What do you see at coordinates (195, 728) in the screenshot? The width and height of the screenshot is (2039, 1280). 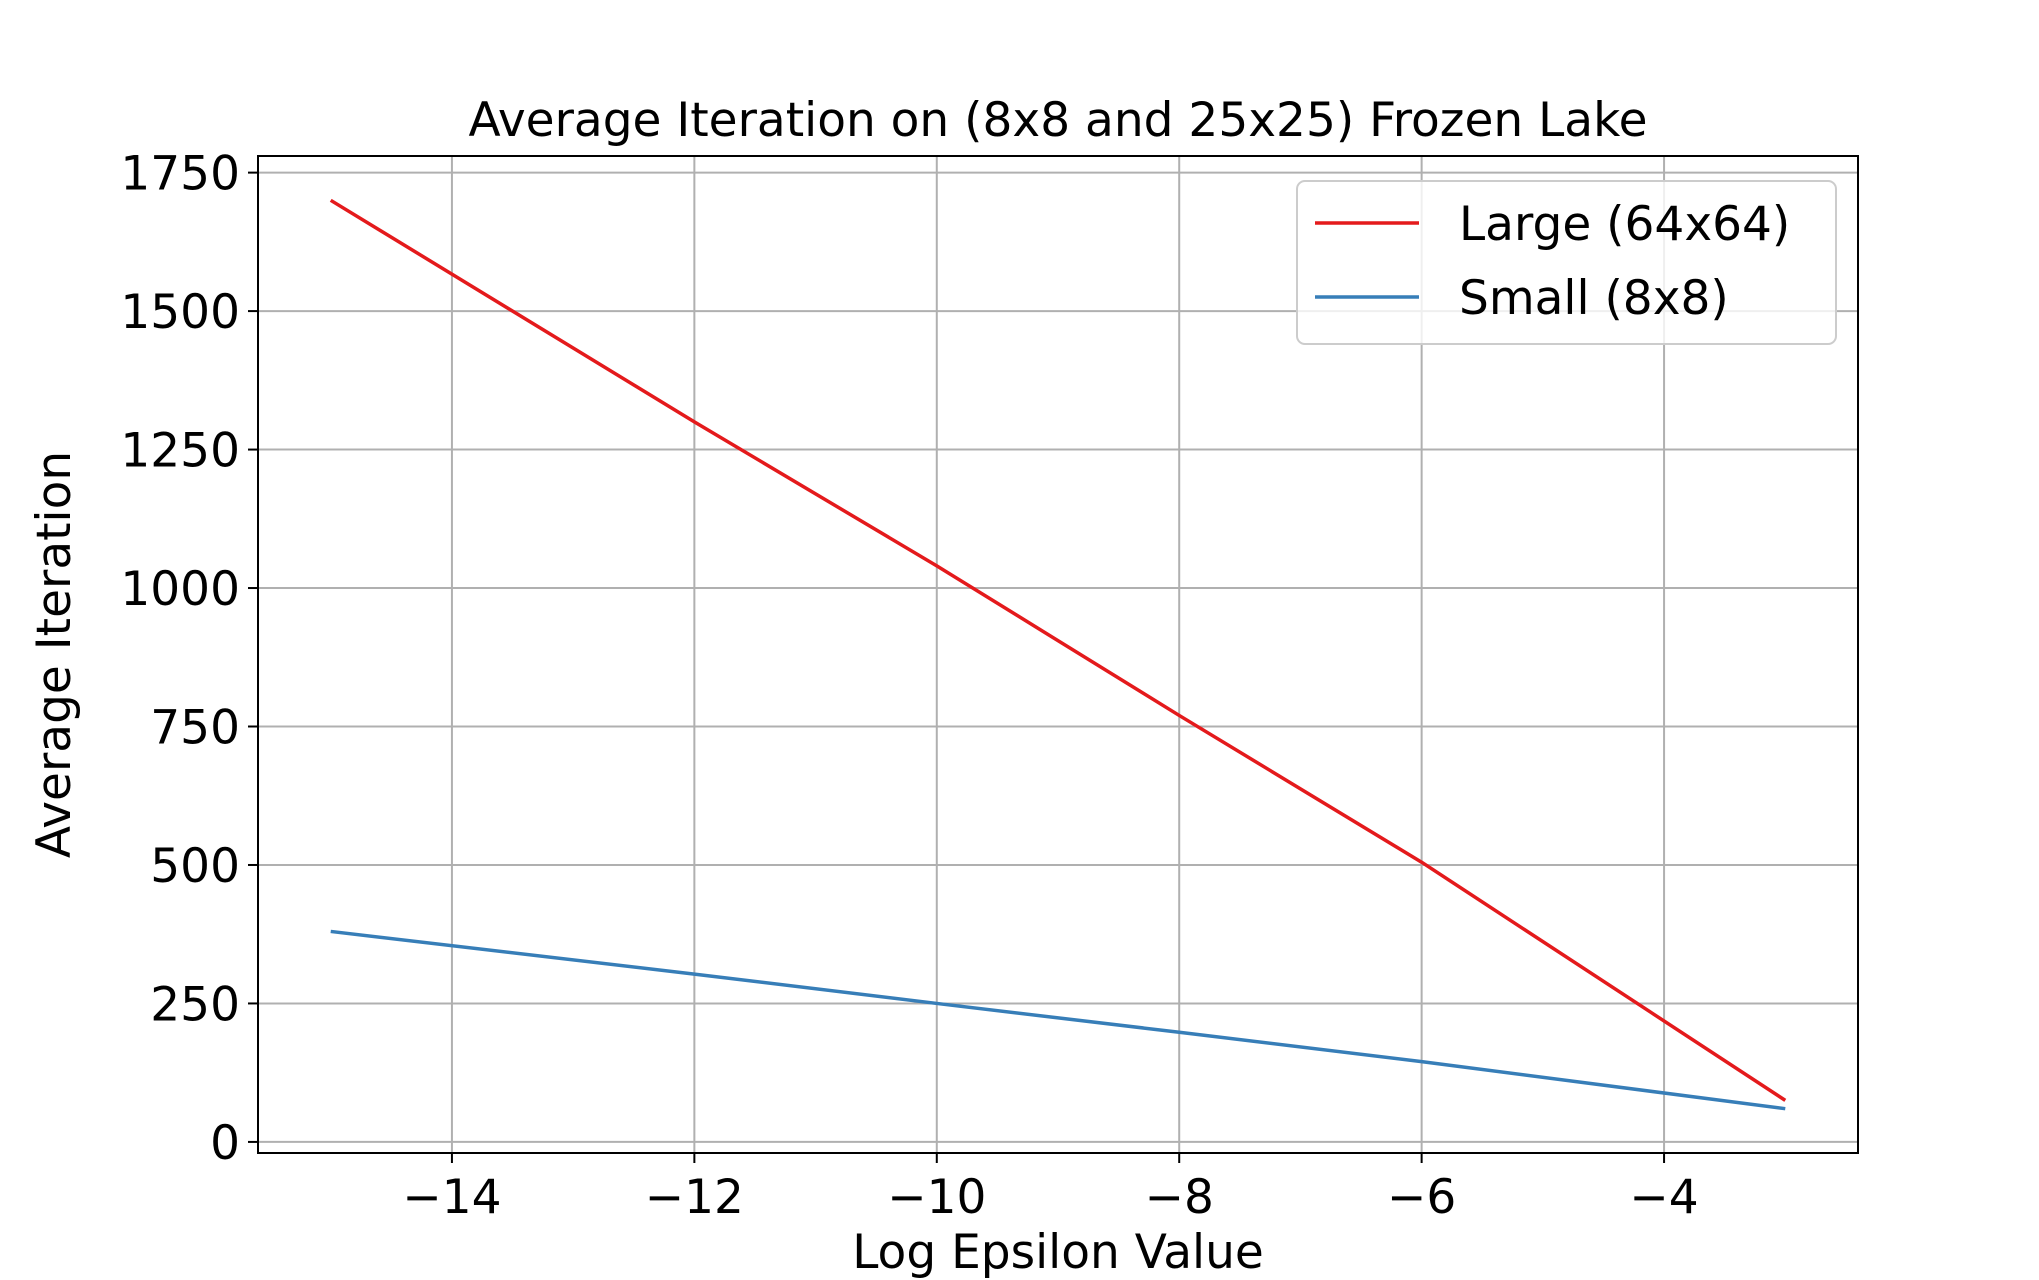 I see `y-tick-label: 750` at bounding box center [195, 728].